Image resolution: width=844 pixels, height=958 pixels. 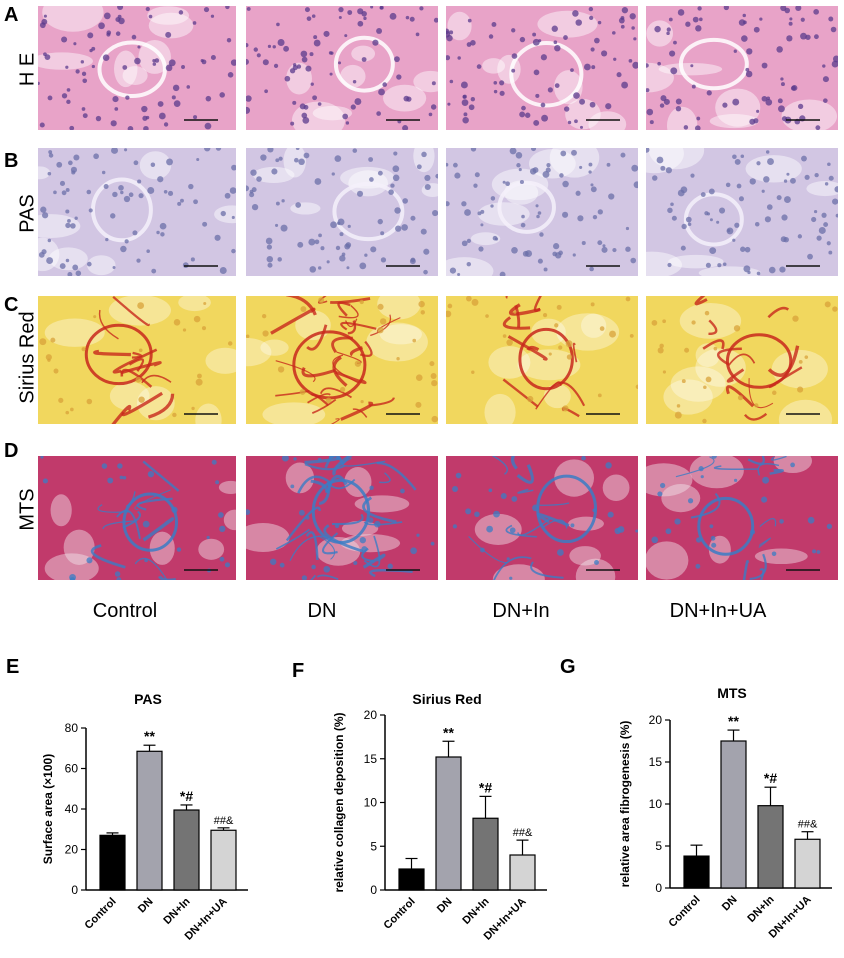 I want to click on chart2-ytick-label-0: 0, so click(x=658, y=888).